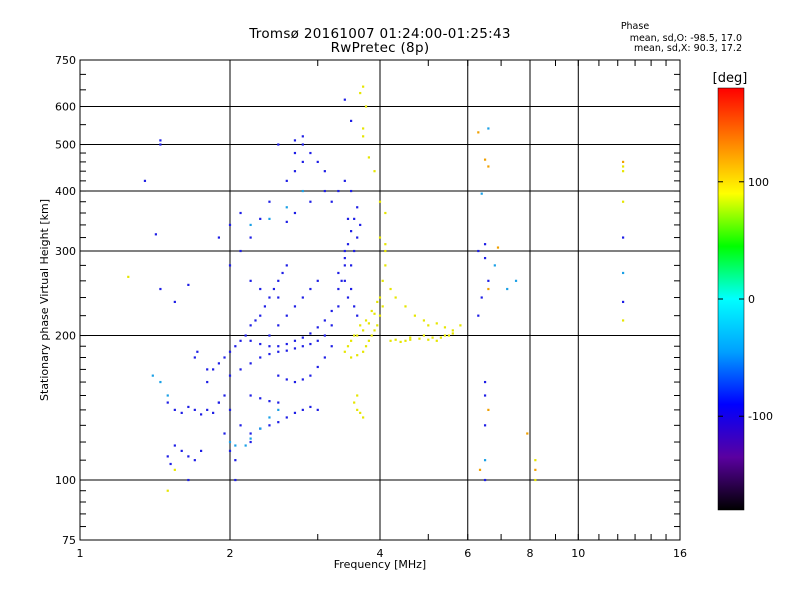  Describe the element at coordinates (380, 48) in the screenshot. I see `chart-subtitle: RwPretec (8p)` at that location.